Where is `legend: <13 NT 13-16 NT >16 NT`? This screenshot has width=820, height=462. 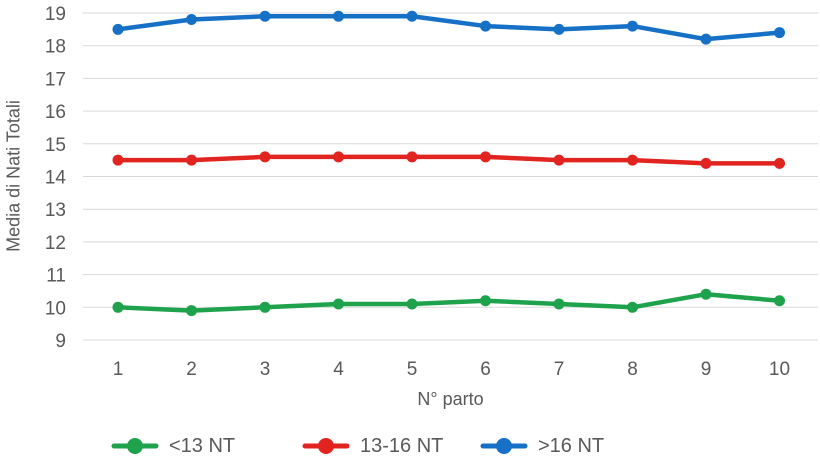 legend: <13 NT 13-16 NT >16 NT is located at coordinates (410, 446).